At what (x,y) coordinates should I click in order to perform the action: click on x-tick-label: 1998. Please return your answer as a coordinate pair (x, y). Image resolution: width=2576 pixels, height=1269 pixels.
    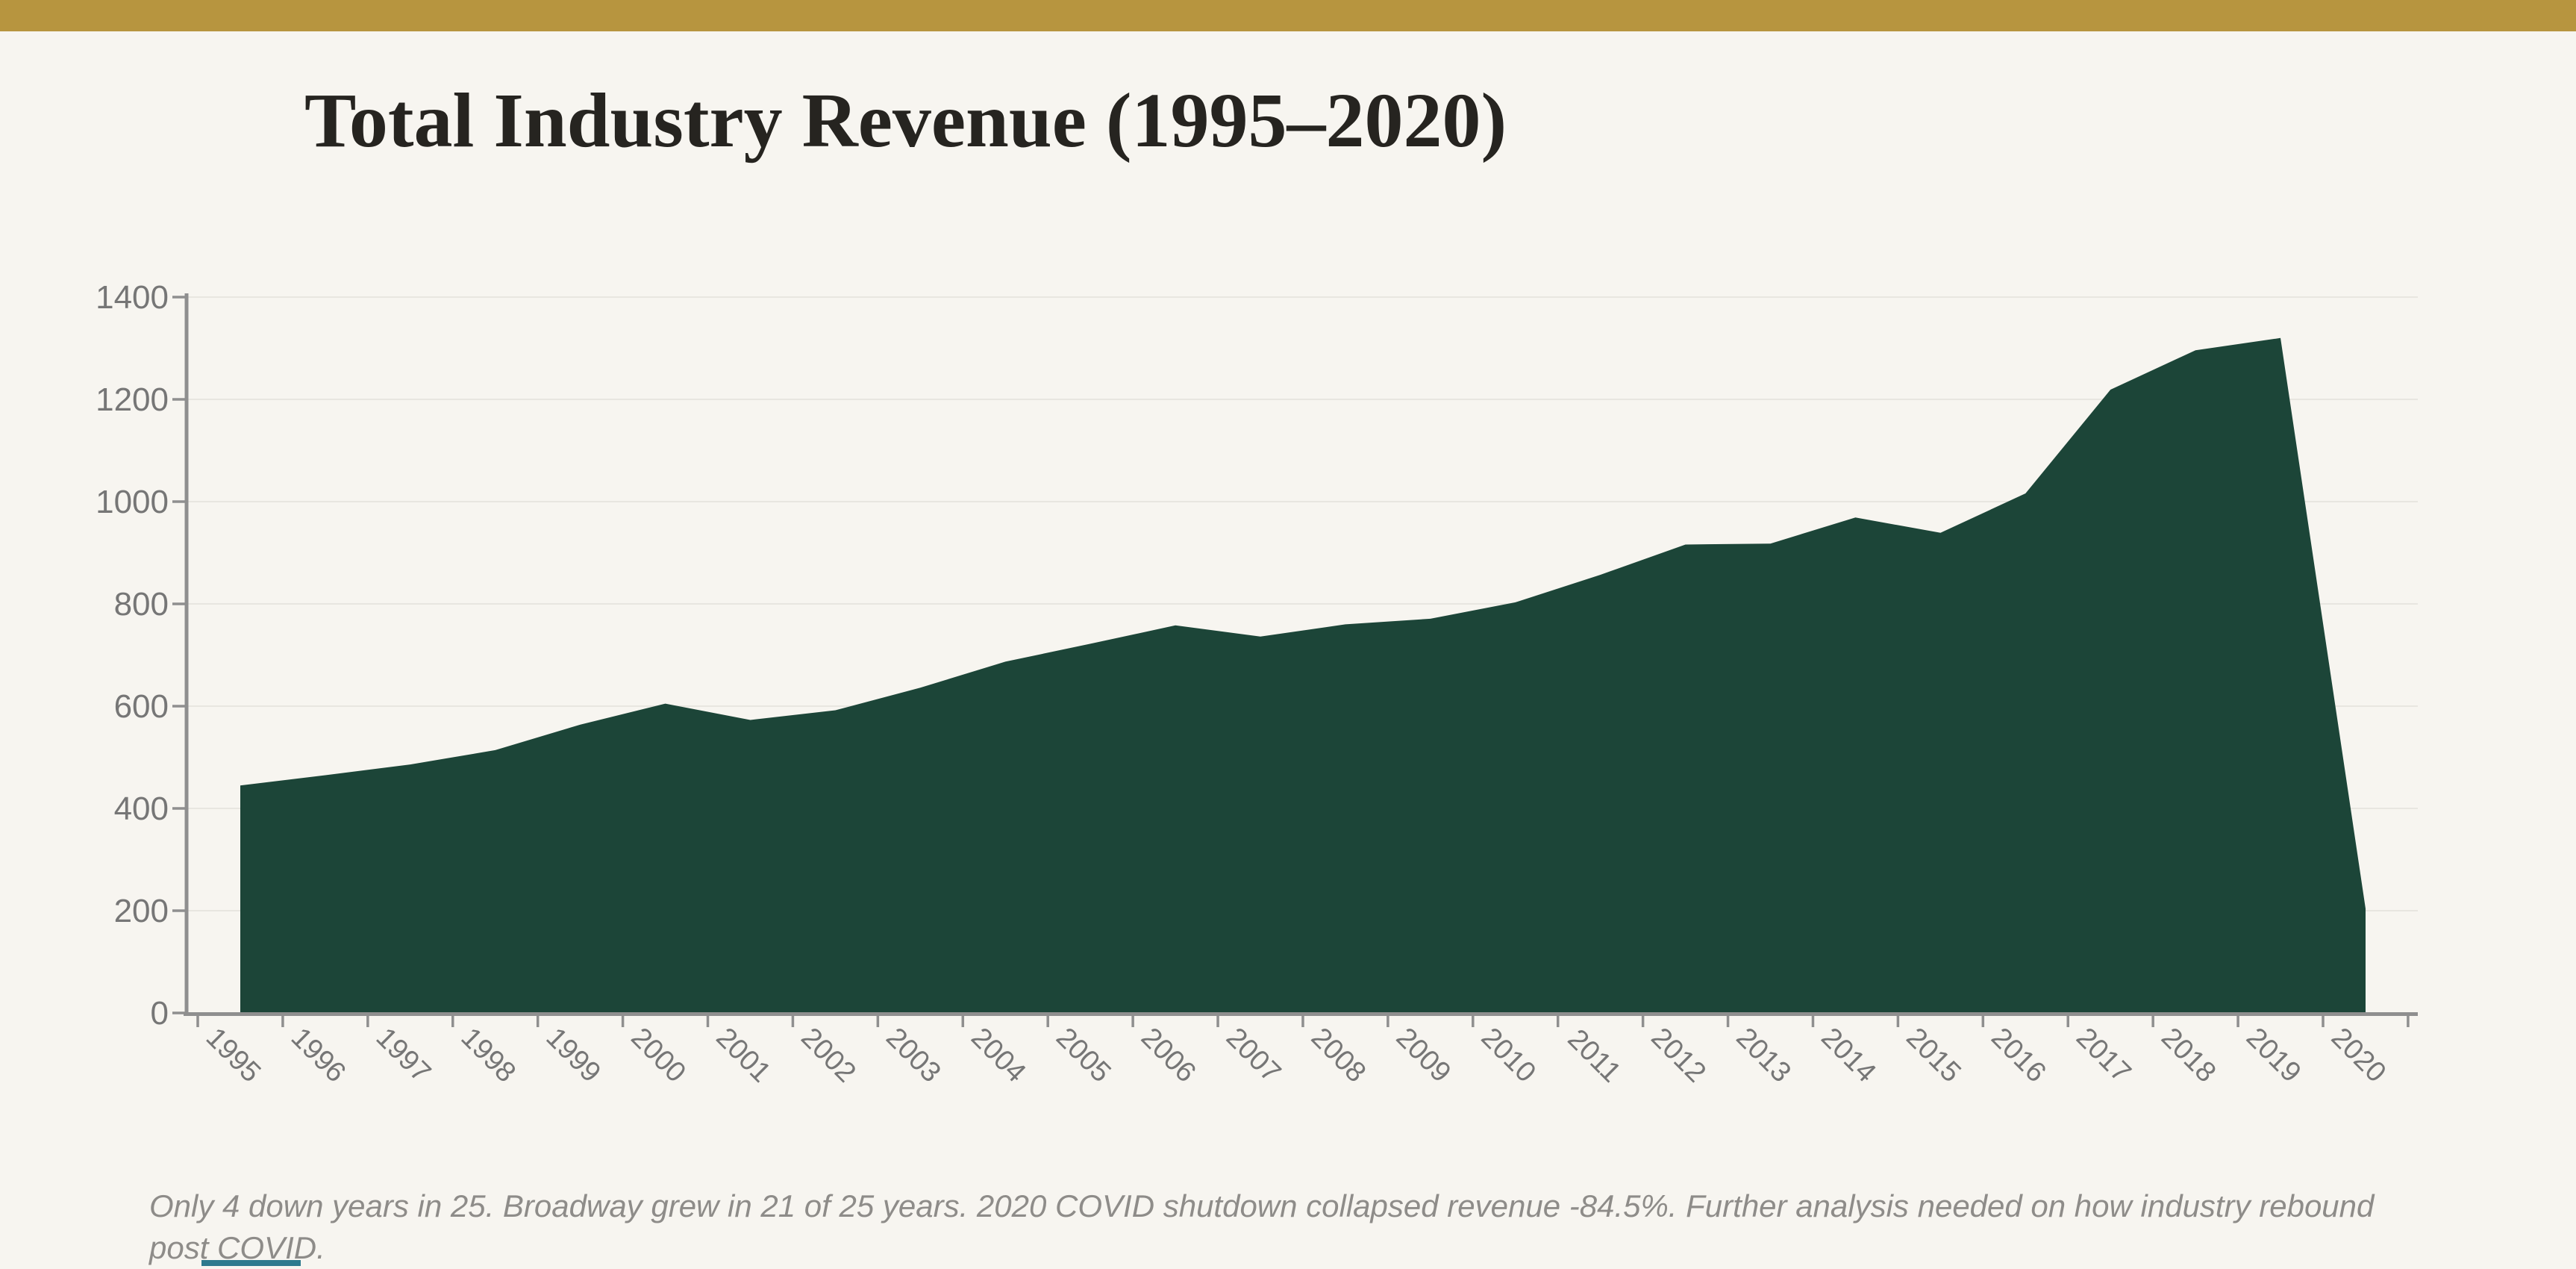
    Looking at the image, I should click on (488, 1055).